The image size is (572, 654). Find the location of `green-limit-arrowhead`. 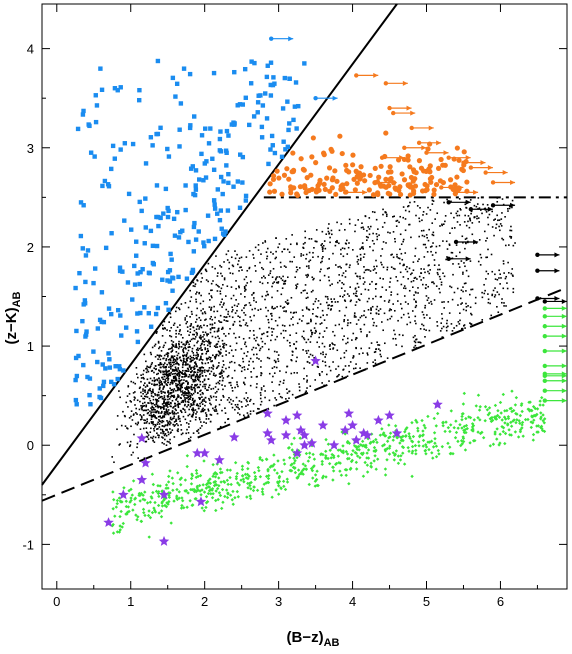

green-limit-arrowhead is located at coordinates (564, 366).